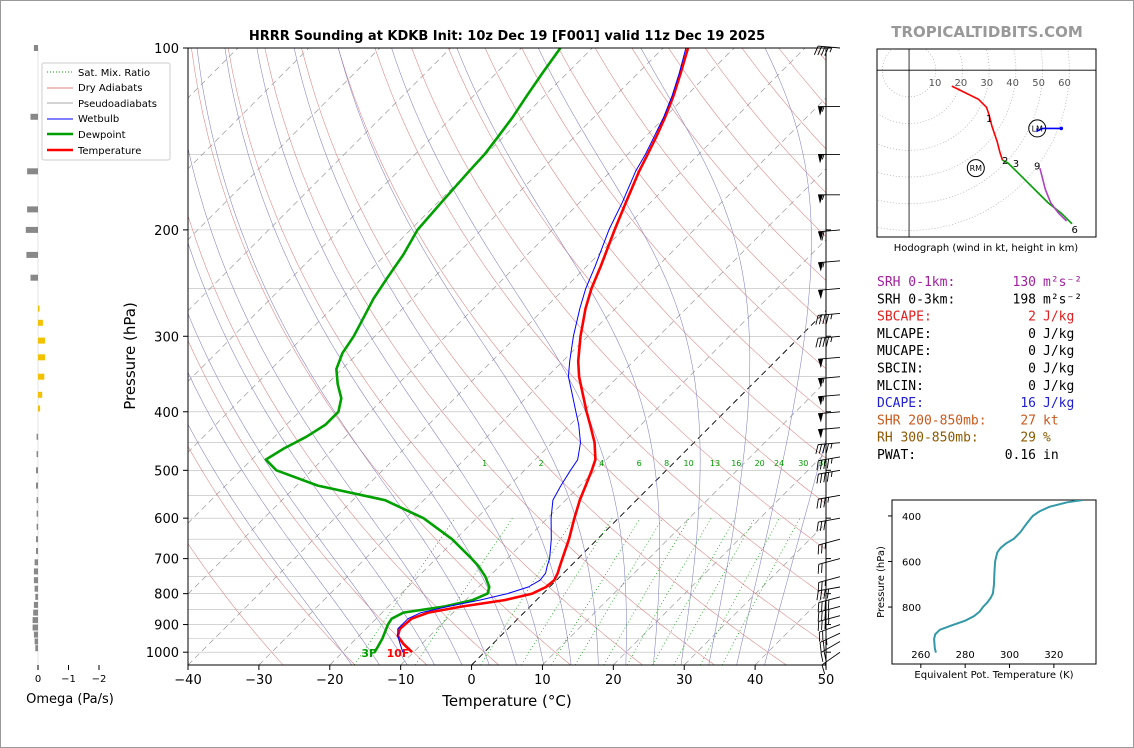 The image size is (1134, 748). I want to click on x-tick-label: −10, so click(400, 680).